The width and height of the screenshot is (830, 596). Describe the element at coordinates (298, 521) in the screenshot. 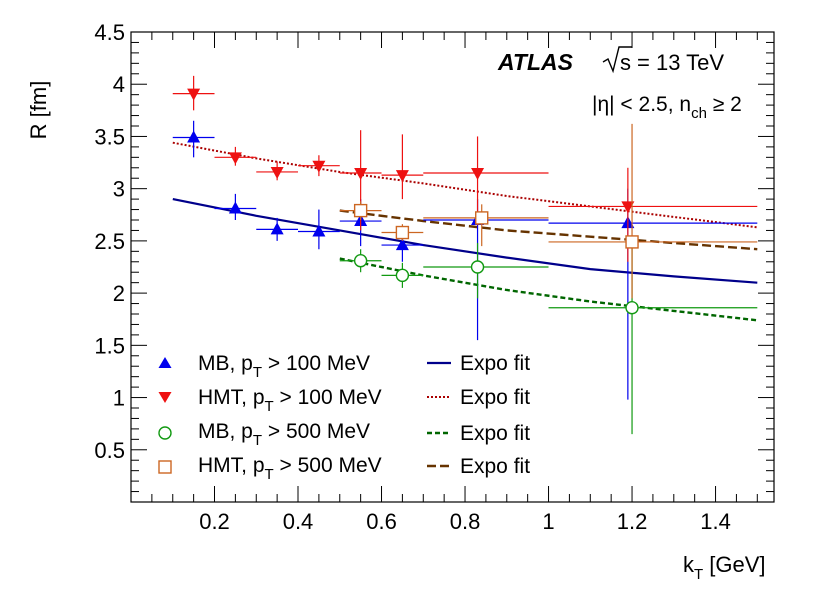

I see `x-tick-label: 0.4` at that location.